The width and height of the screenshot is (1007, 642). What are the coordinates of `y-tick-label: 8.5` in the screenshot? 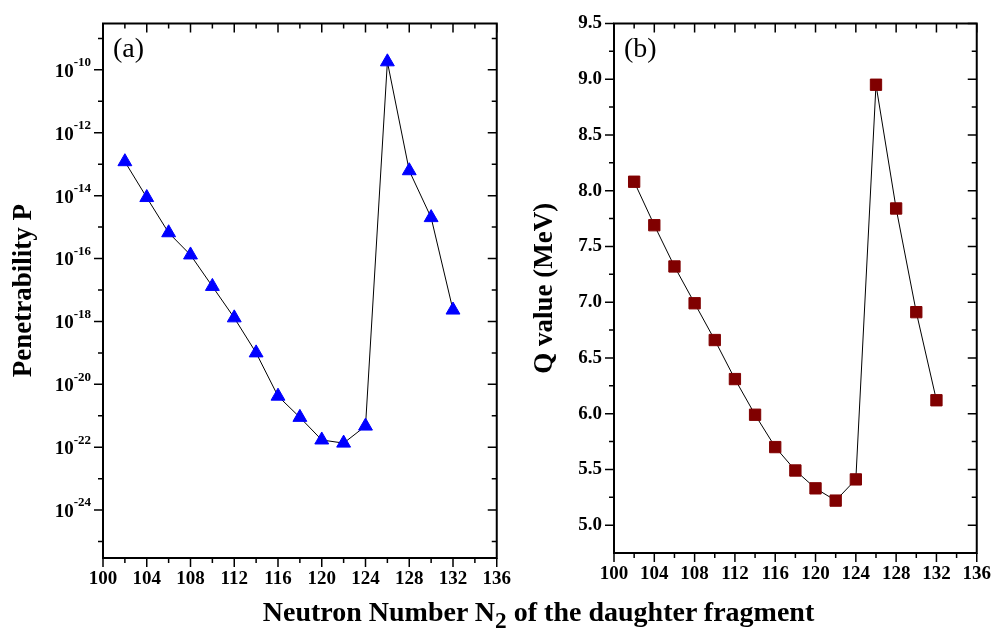 It's located at (590, 133).